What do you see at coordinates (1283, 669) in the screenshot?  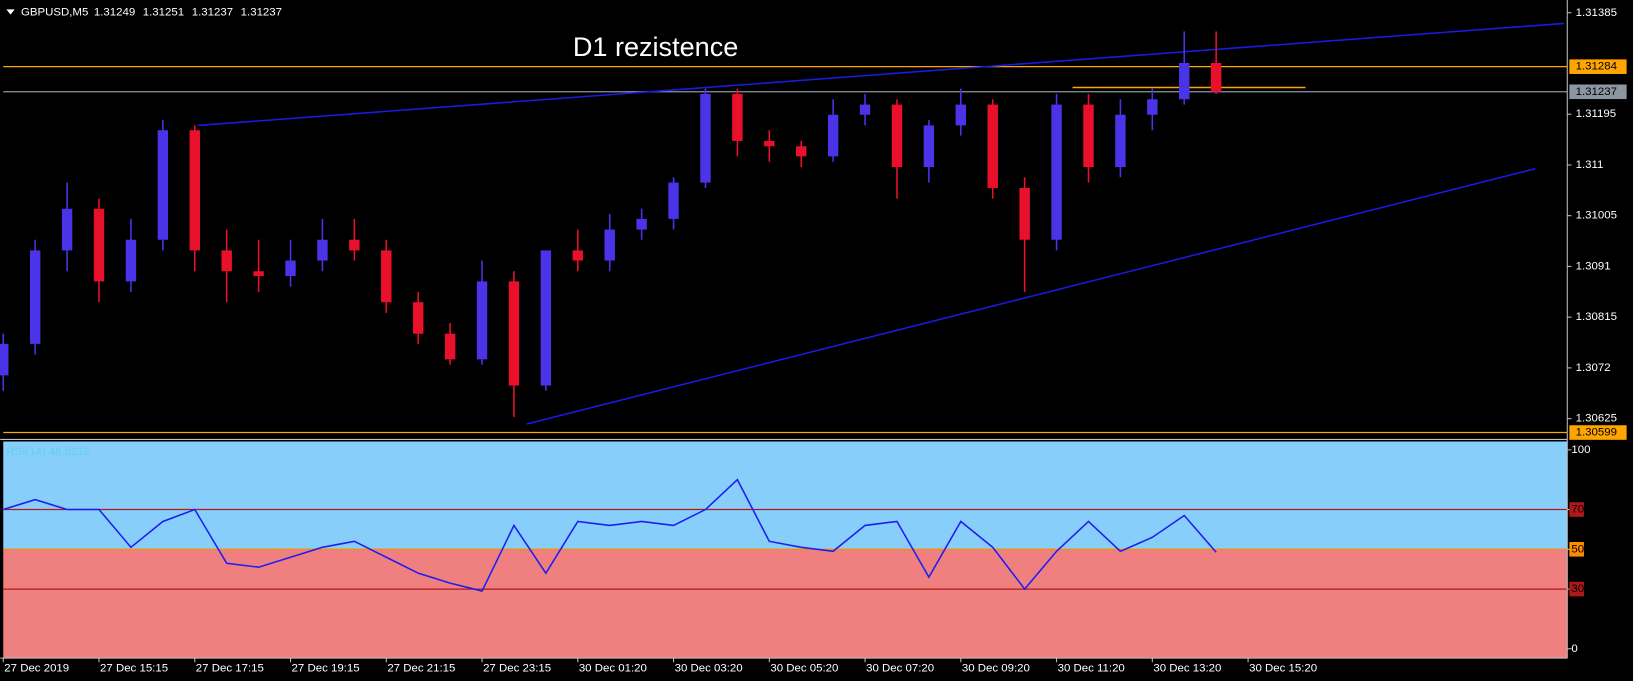 I see `x-tick-label: 30 Dec 15:20` at bounding box center [1283, 669].